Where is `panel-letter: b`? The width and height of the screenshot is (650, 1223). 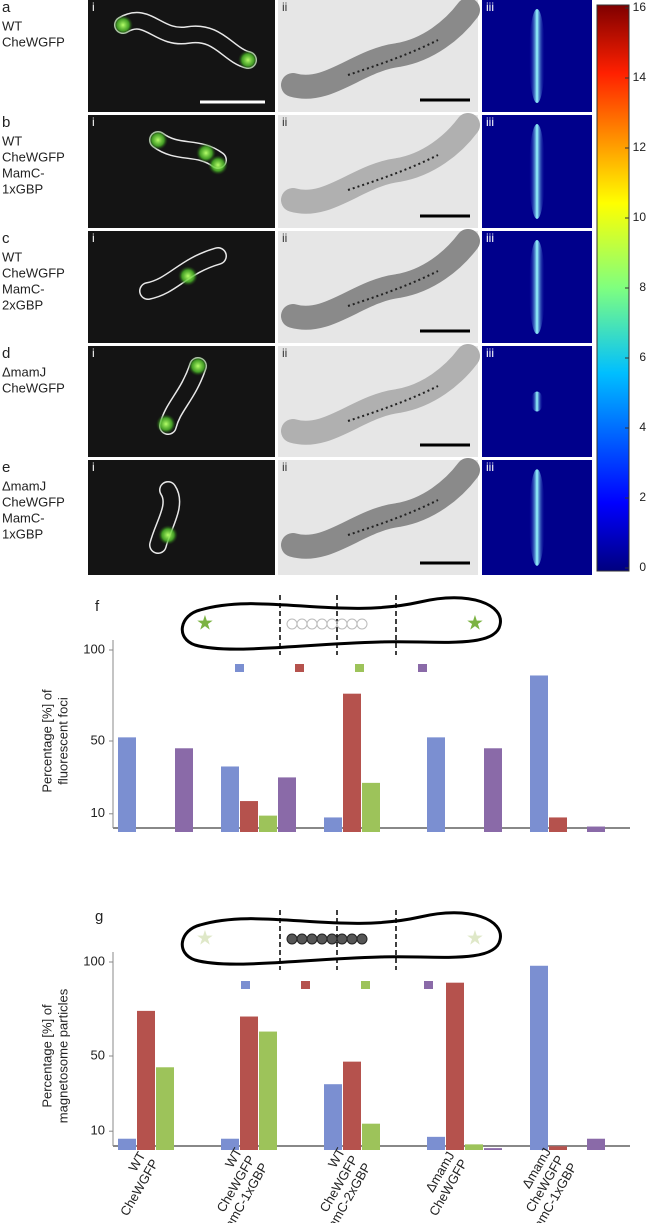 panel-letter: b is located at coordinates (6, 122).